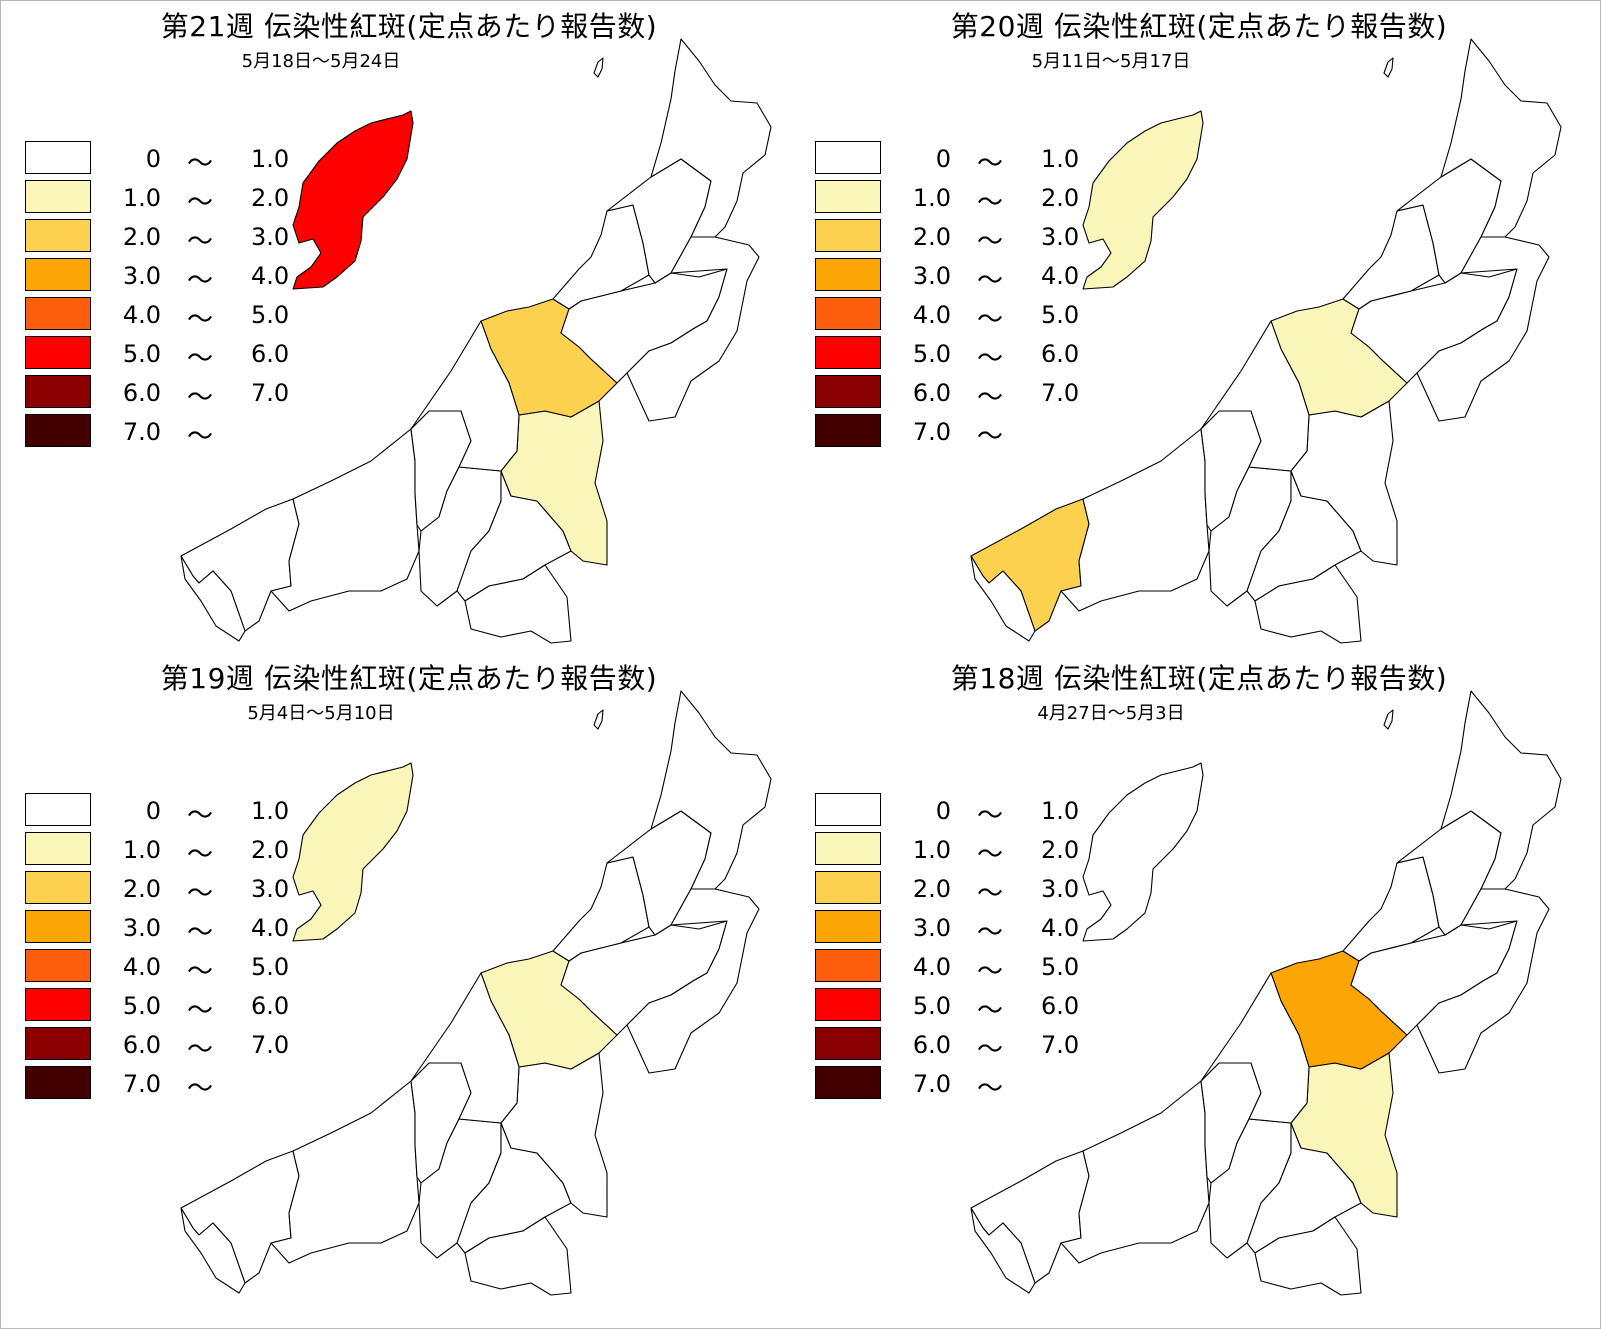 The height and width of the screenshot is (1329, 1601). Describe the element at coordinates (1111, 61) in the screenshot. I see `panel-period: 5月11日～5月17日` at that location.